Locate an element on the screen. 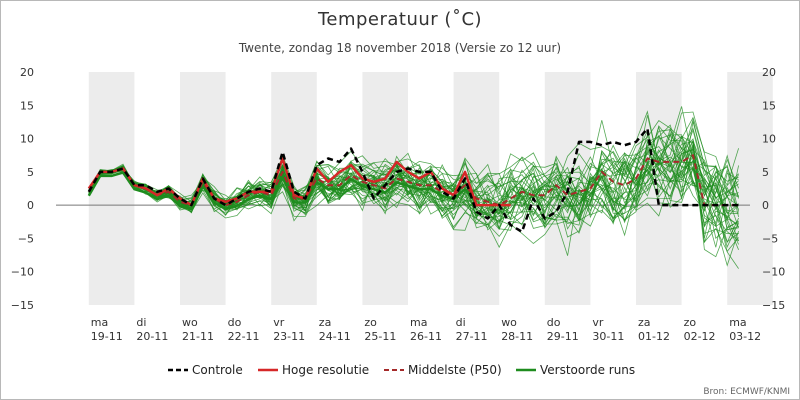 The width and height of the screenshot is (800, 400). ensemble-core-line is located at coordinates (282, 191).